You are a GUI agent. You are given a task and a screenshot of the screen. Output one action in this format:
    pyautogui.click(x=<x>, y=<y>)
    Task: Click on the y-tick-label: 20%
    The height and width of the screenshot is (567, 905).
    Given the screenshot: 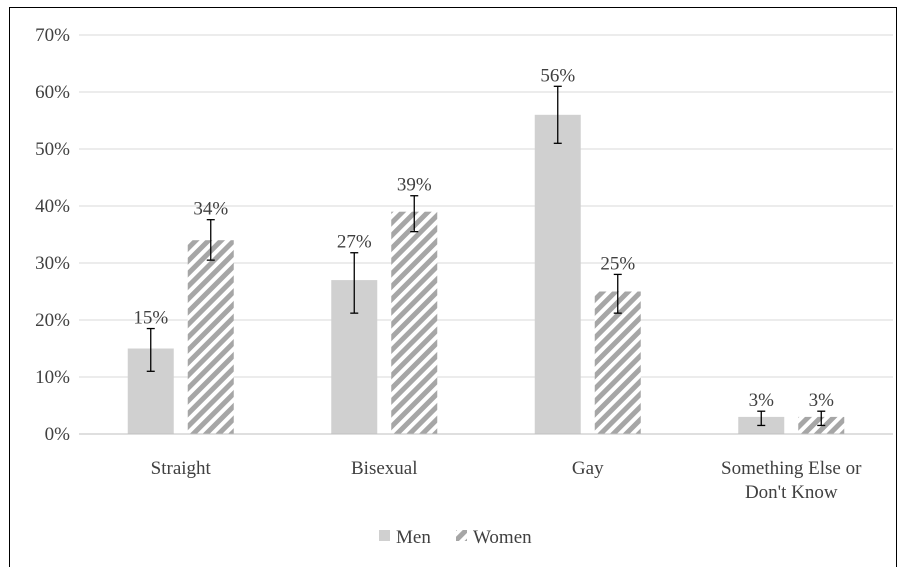 What is the action you would take?
    pyautogui.click(x=52, y=320)
    